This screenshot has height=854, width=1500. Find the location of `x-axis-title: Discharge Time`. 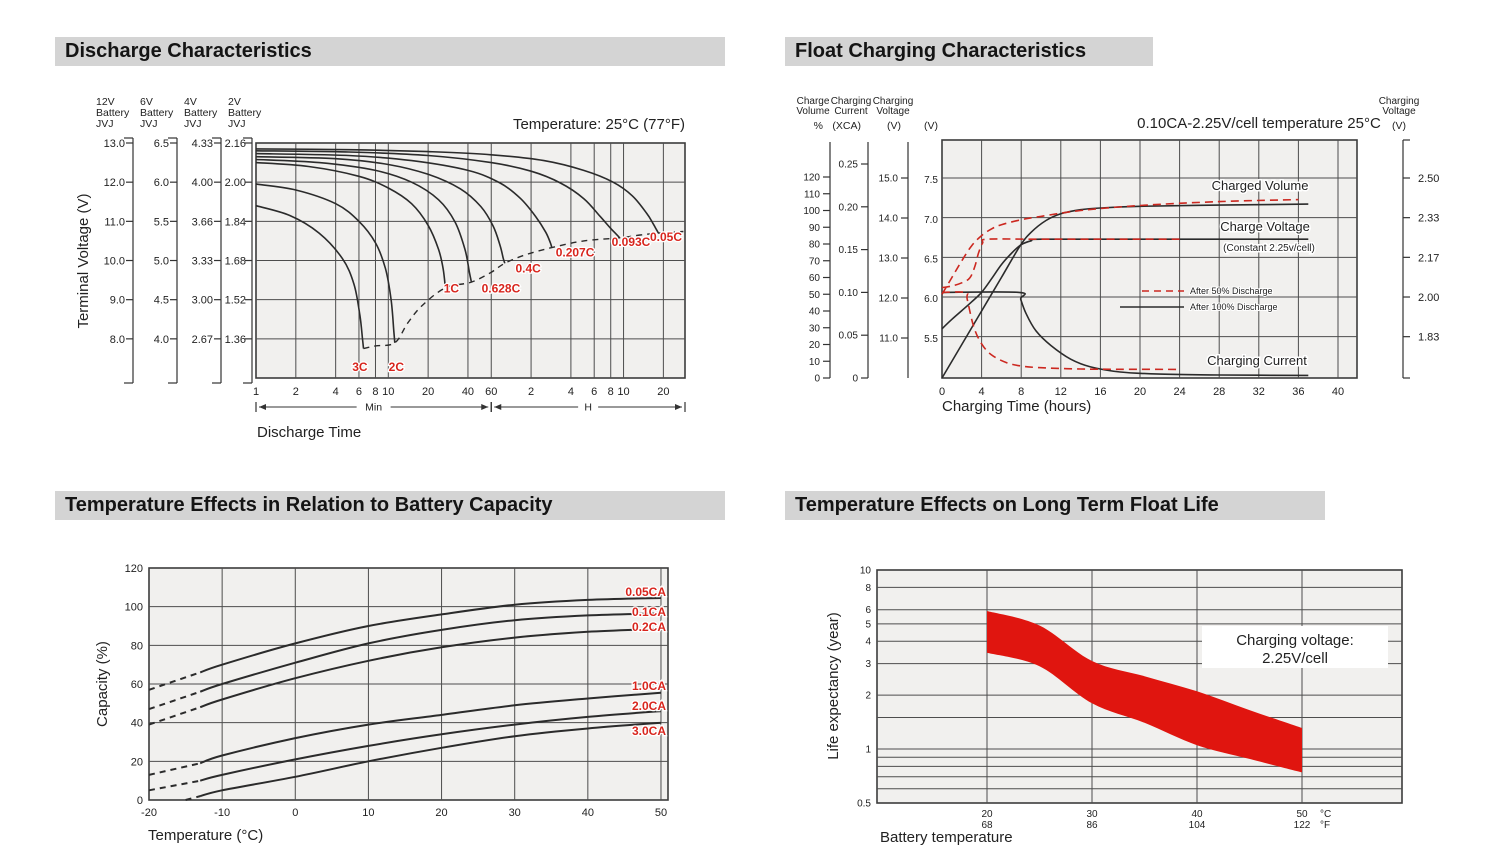

x-axis-title: Discharge Time is located at coordinates (309, 432).